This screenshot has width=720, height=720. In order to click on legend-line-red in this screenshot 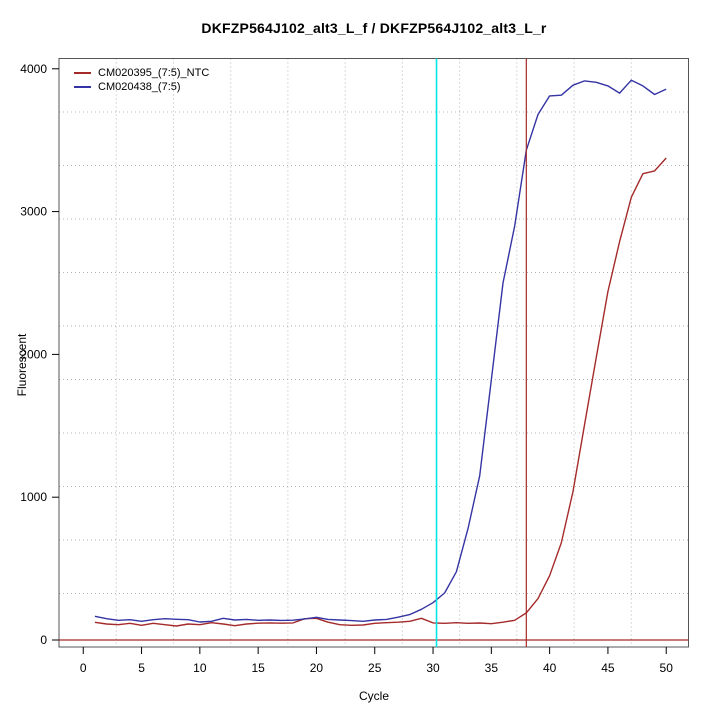, I will do `click(82, 73)`.